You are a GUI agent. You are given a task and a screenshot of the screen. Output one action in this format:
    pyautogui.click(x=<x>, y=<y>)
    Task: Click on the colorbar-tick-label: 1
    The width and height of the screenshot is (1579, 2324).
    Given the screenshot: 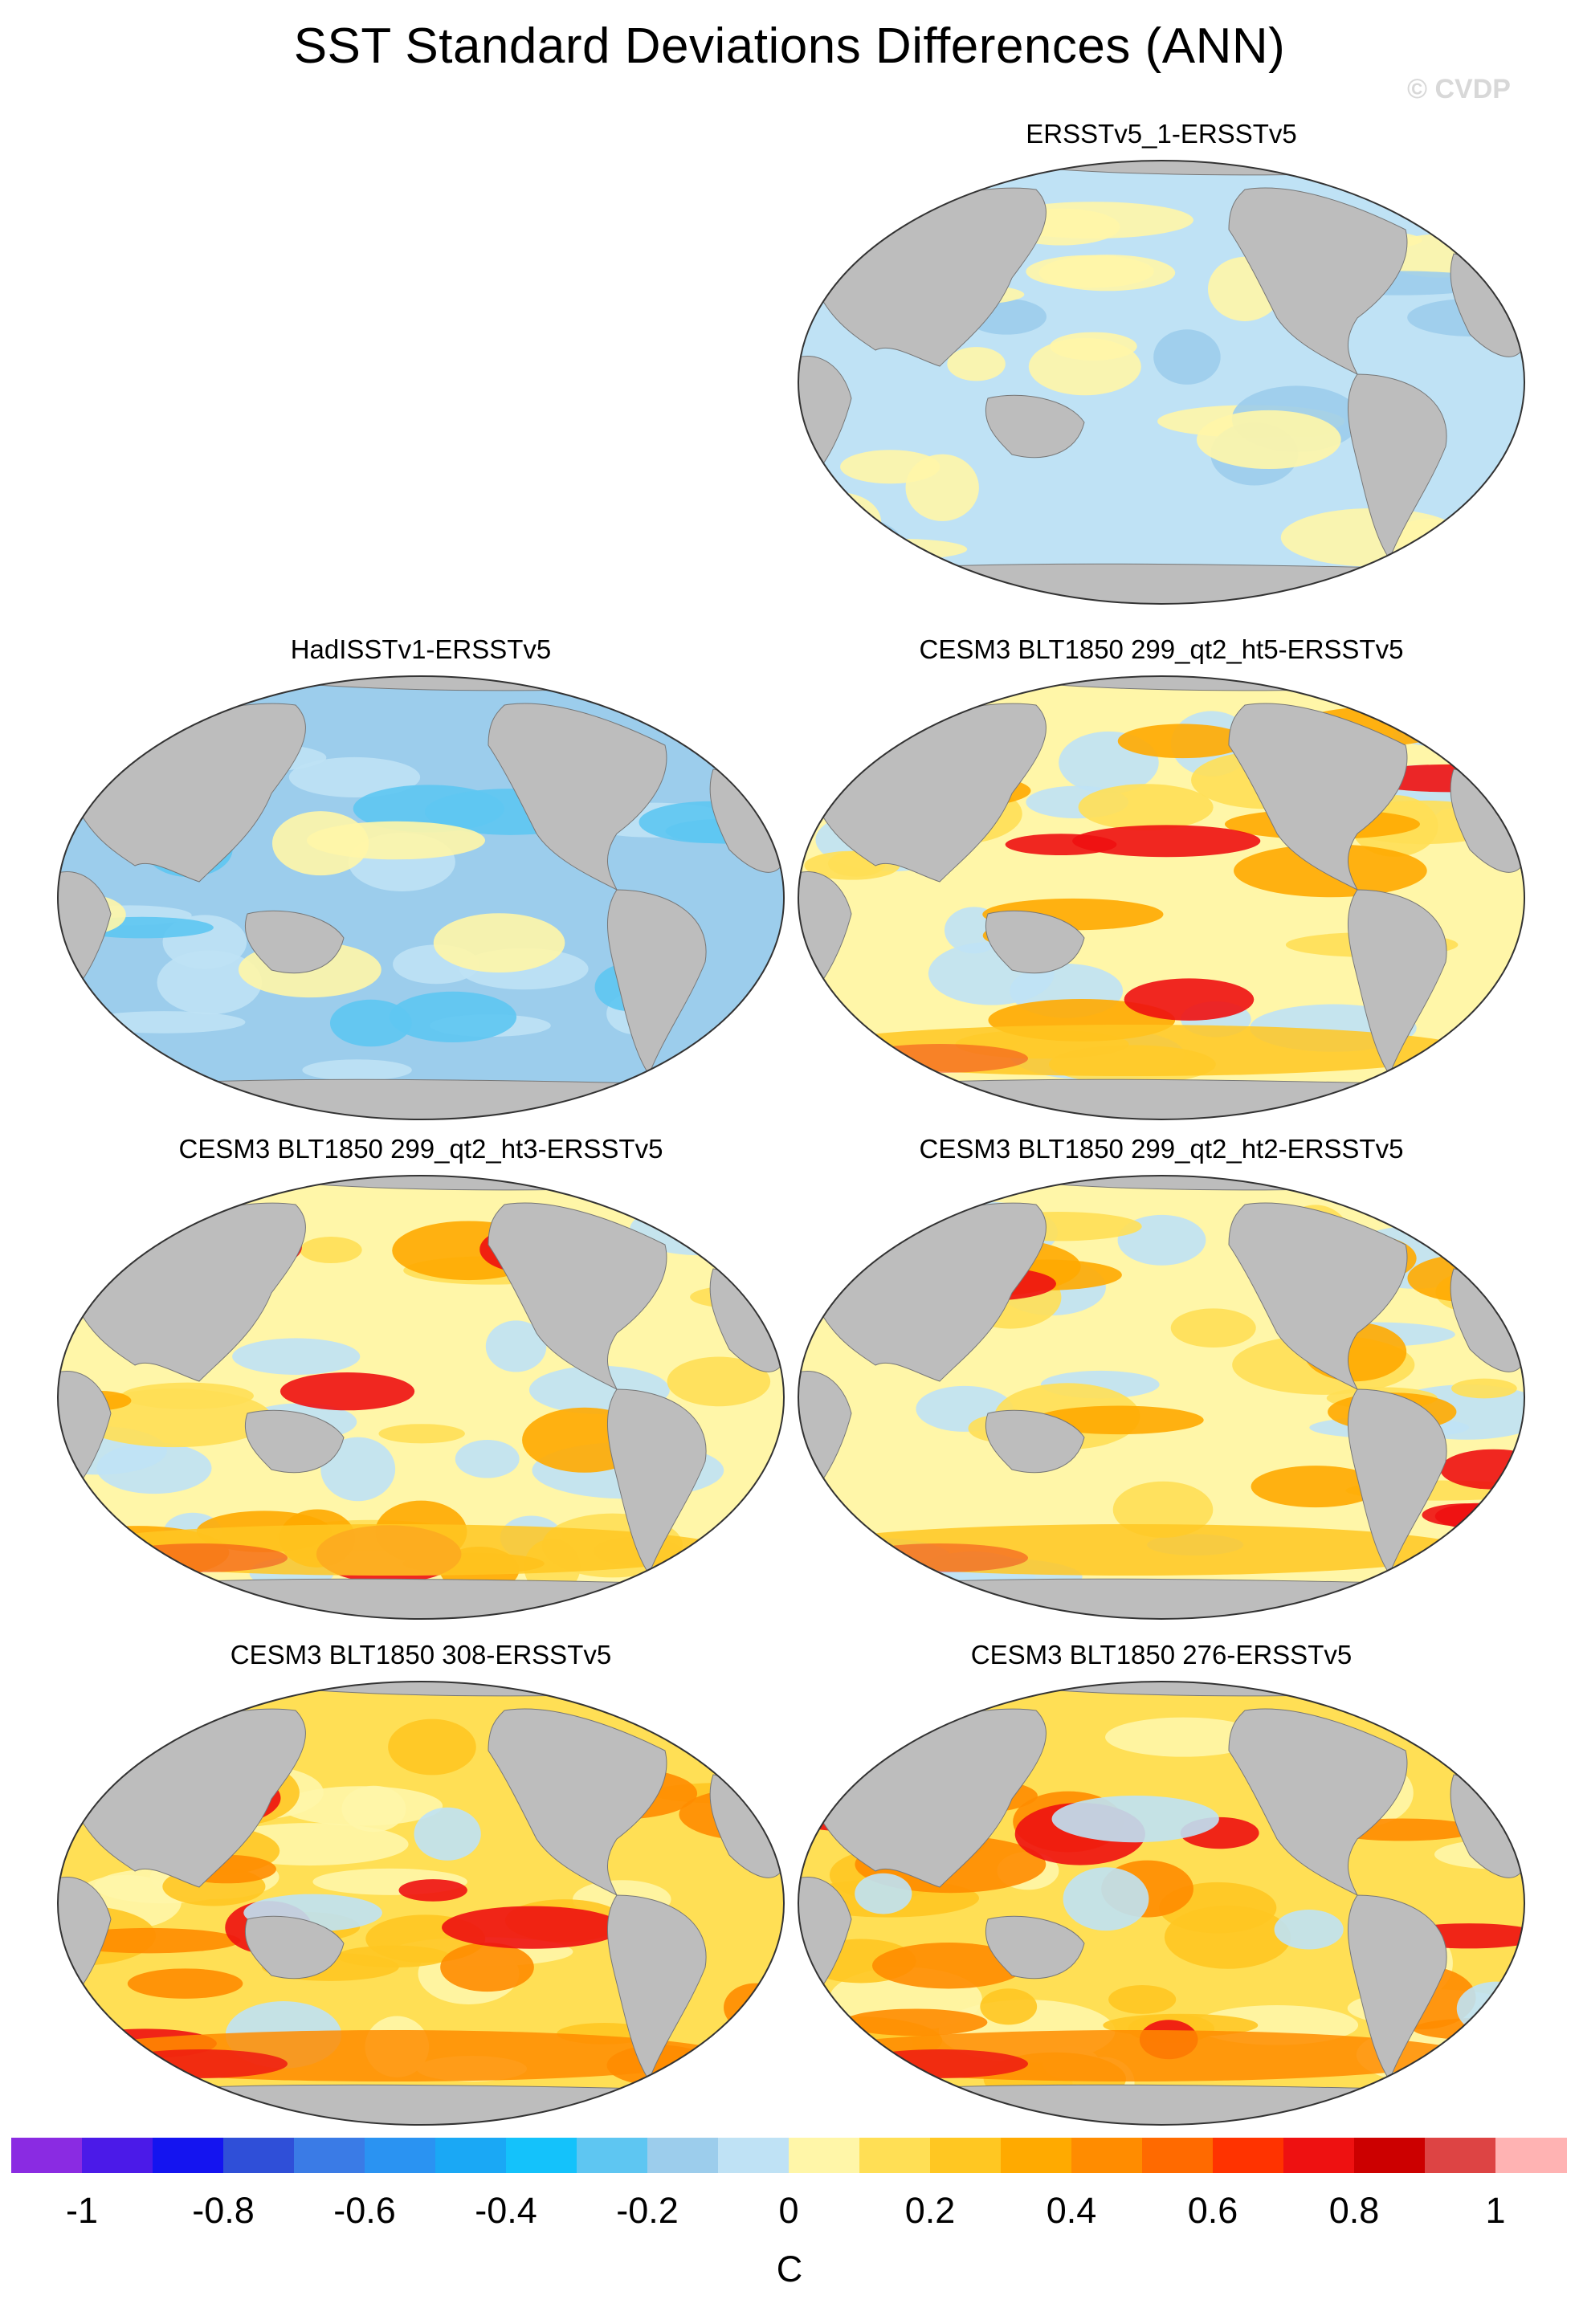 What is the action you would take?
    pyautogui.click(x=1495, y=2211)
    